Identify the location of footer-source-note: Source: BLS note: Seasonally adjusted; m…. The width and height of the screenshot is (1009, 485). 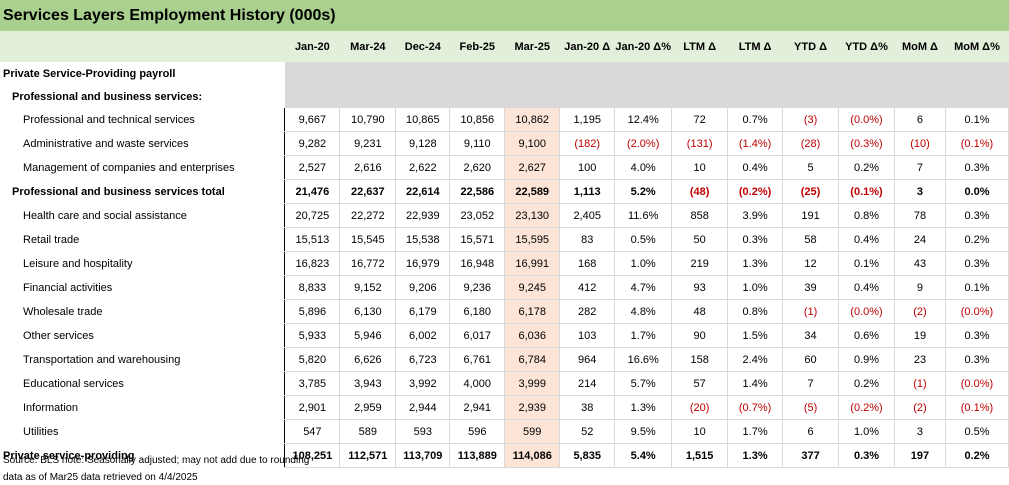
(156, 460).